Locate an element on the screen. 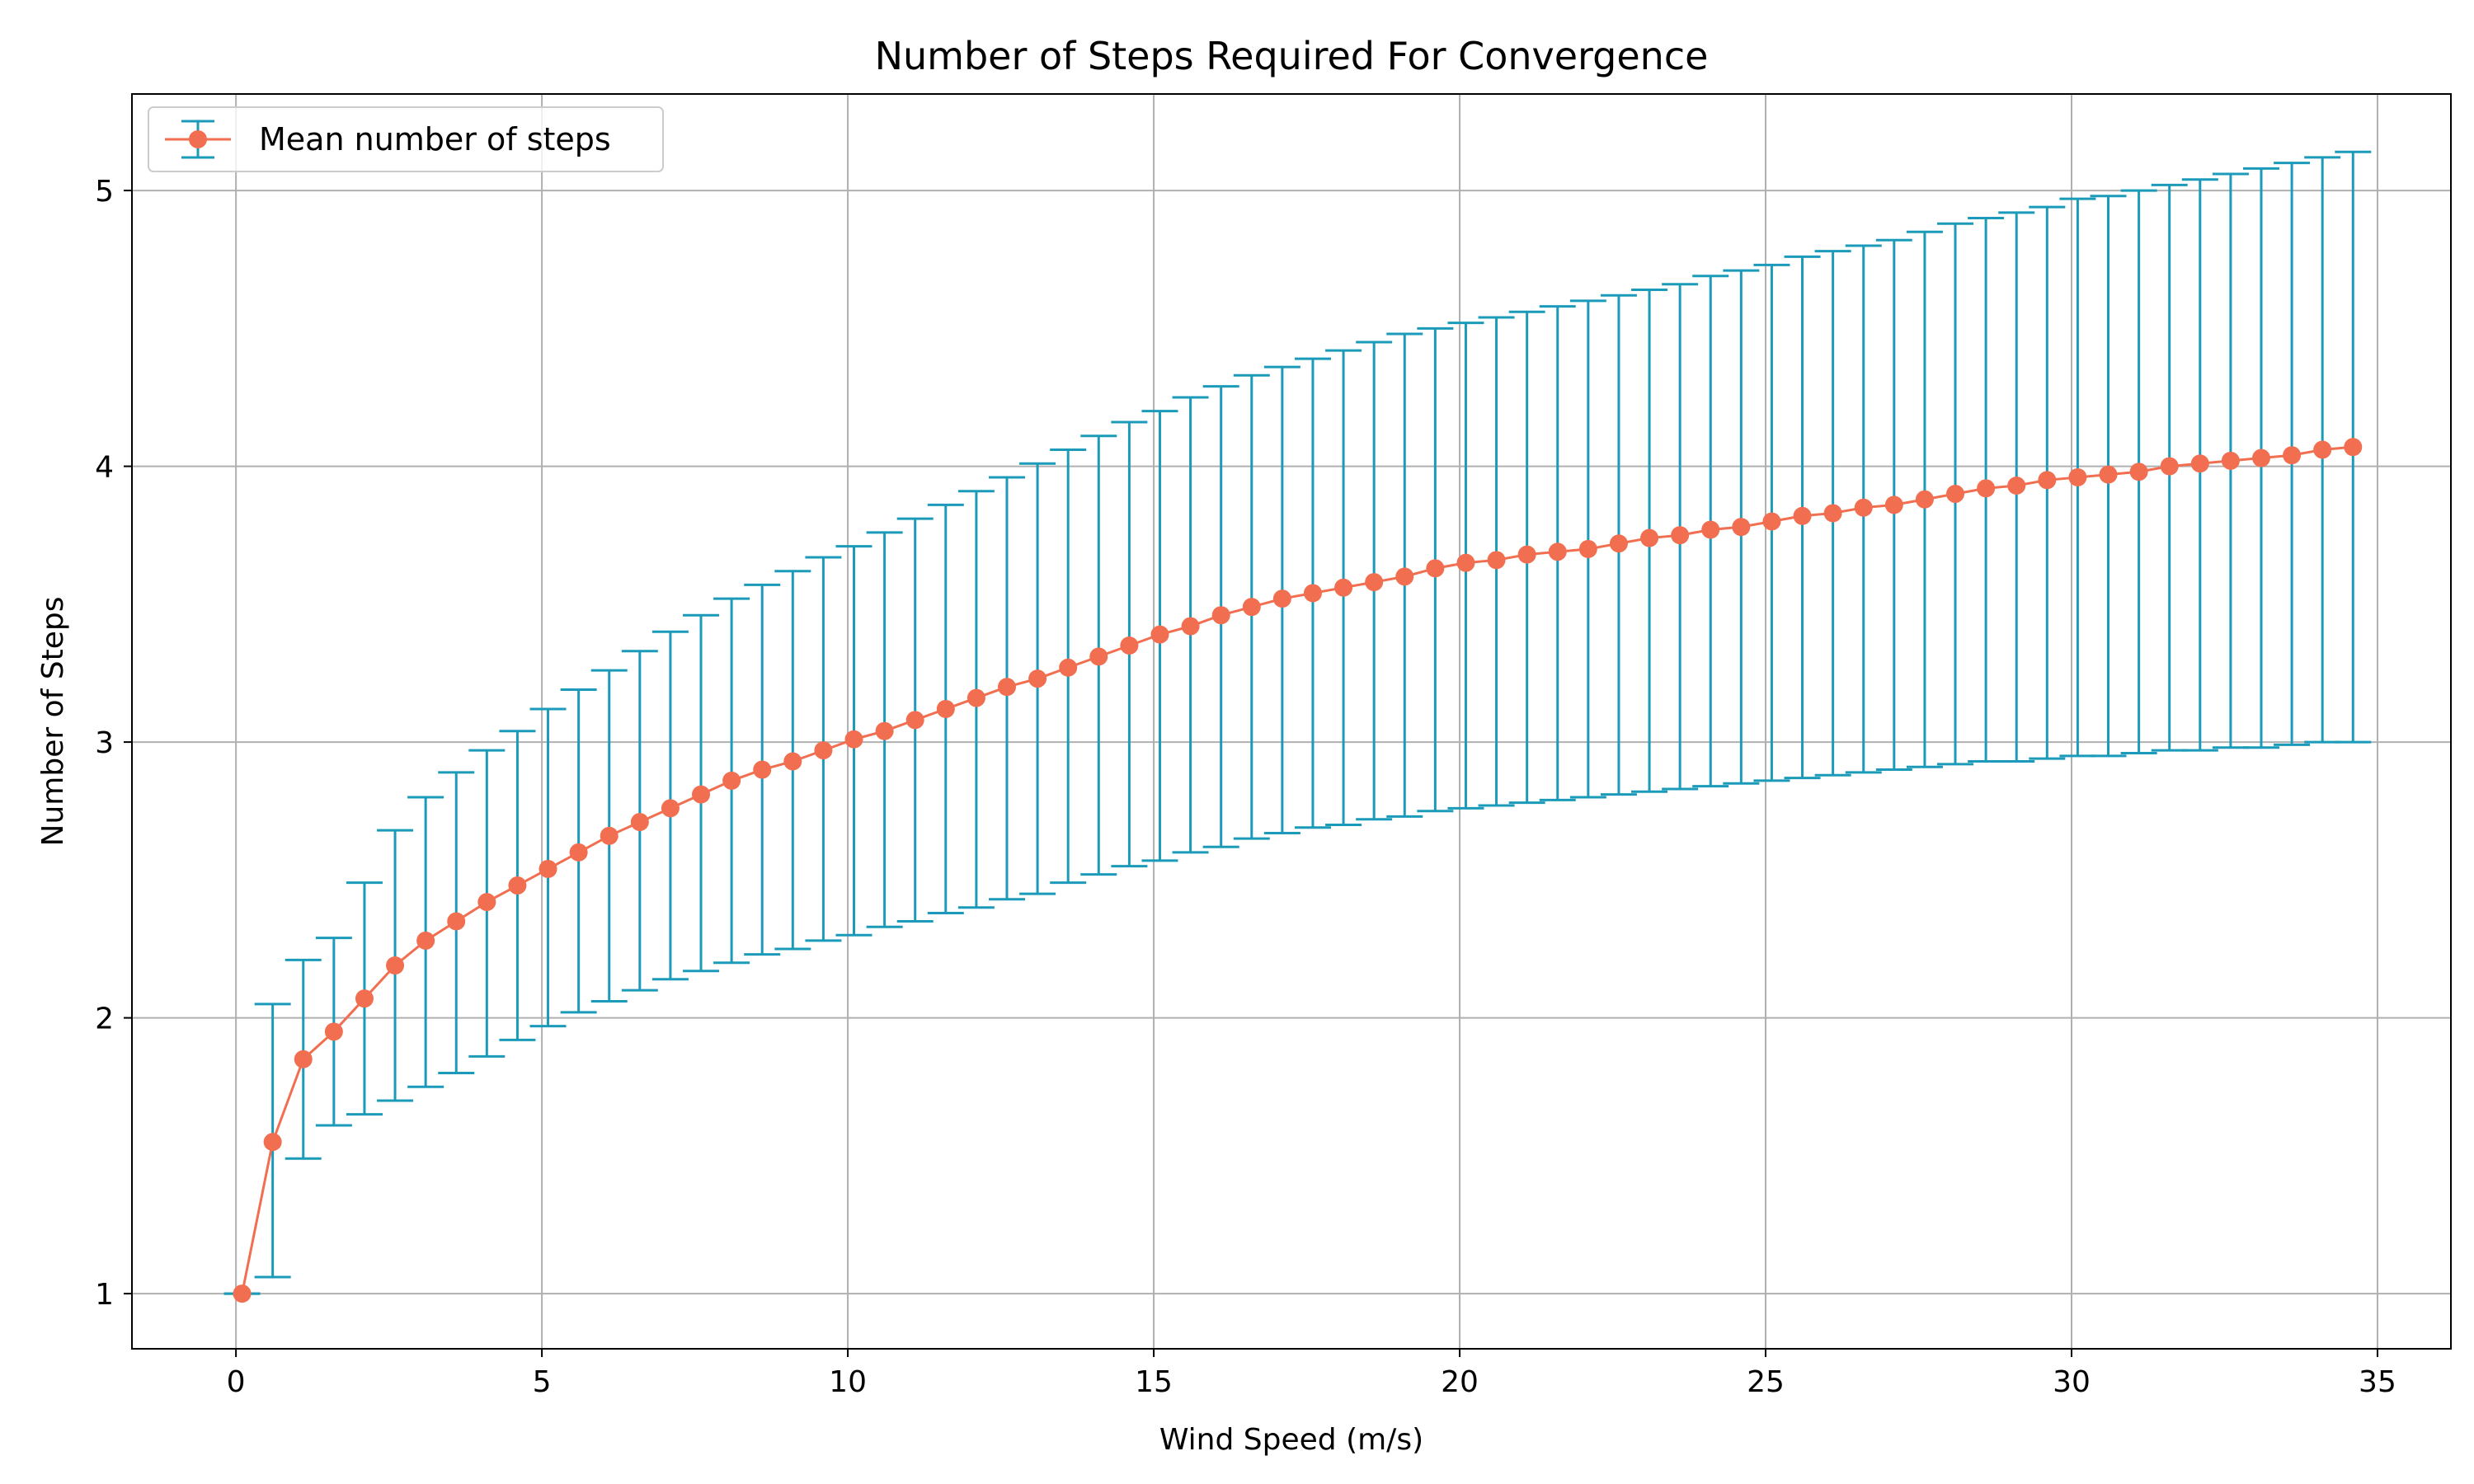 This screenshot has height=1484, width=2474. legend: Mean number of steps is located at coordinates (406, 139).